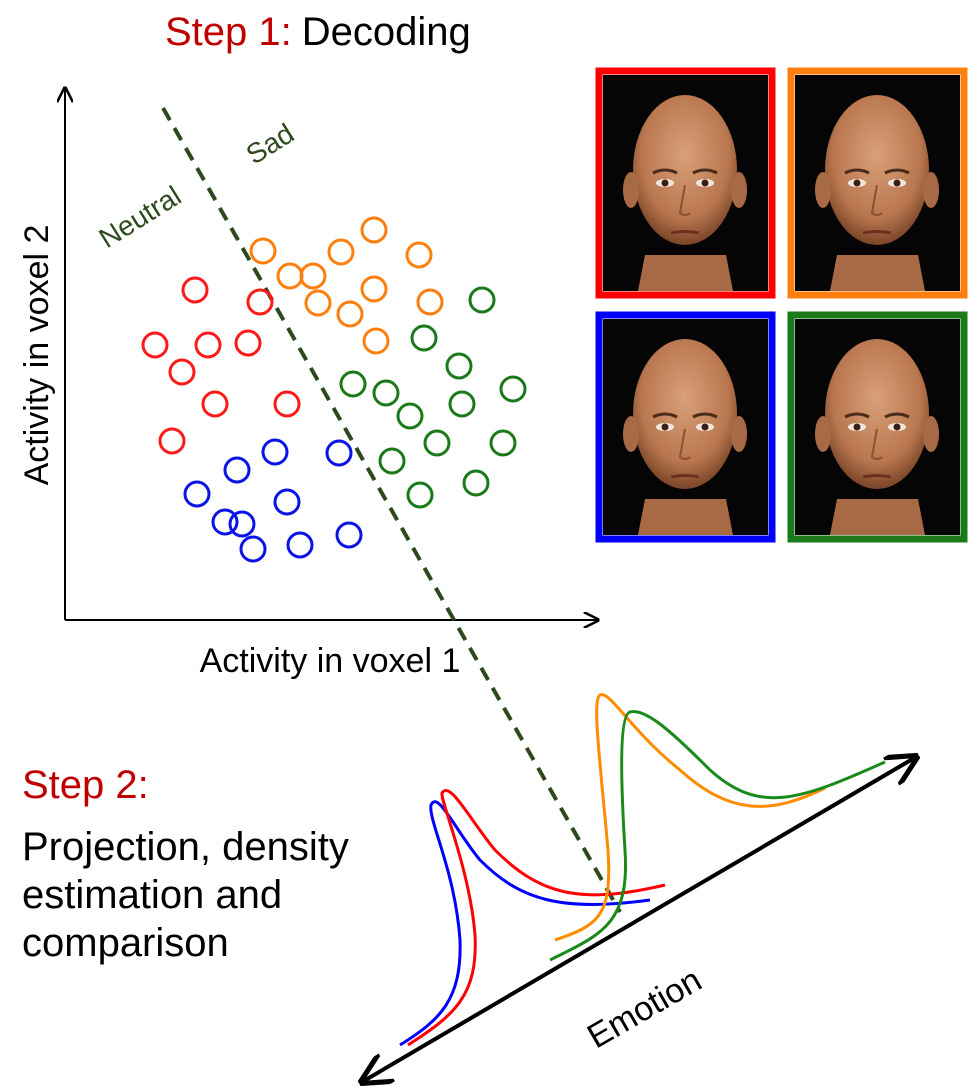  I want to click on emotion-label: Emotion, so click(644, 1008).